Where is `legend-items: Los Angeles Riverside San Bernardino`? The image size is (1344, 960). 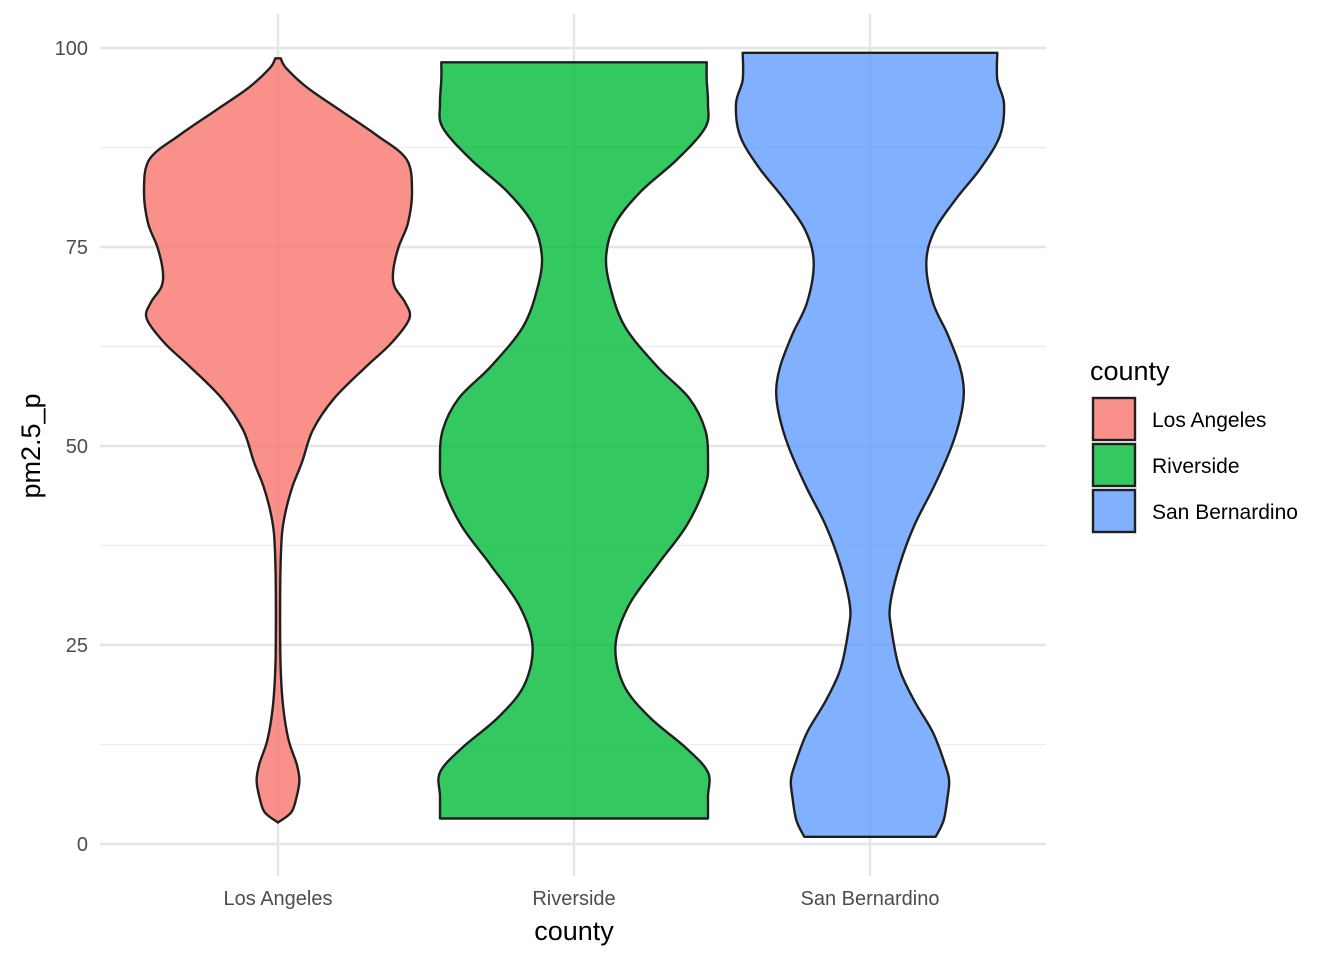 legend-items: Los Angeles Riverside San Bernardino is located at coordinates (1194, 465).